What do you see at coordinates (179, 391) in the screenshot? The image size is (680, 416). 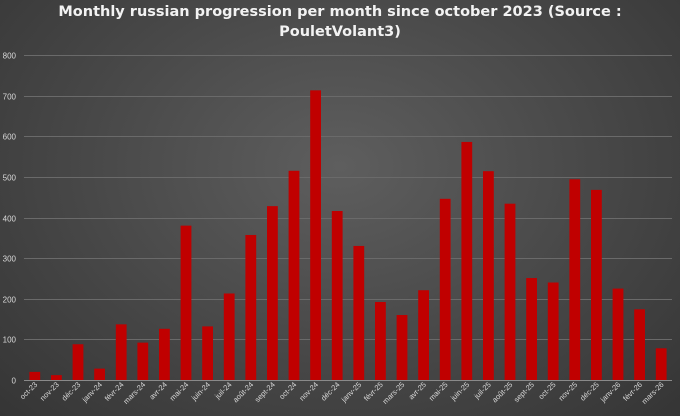 I see `x-tick-label: mai-24` at bounding box center [179, 391].